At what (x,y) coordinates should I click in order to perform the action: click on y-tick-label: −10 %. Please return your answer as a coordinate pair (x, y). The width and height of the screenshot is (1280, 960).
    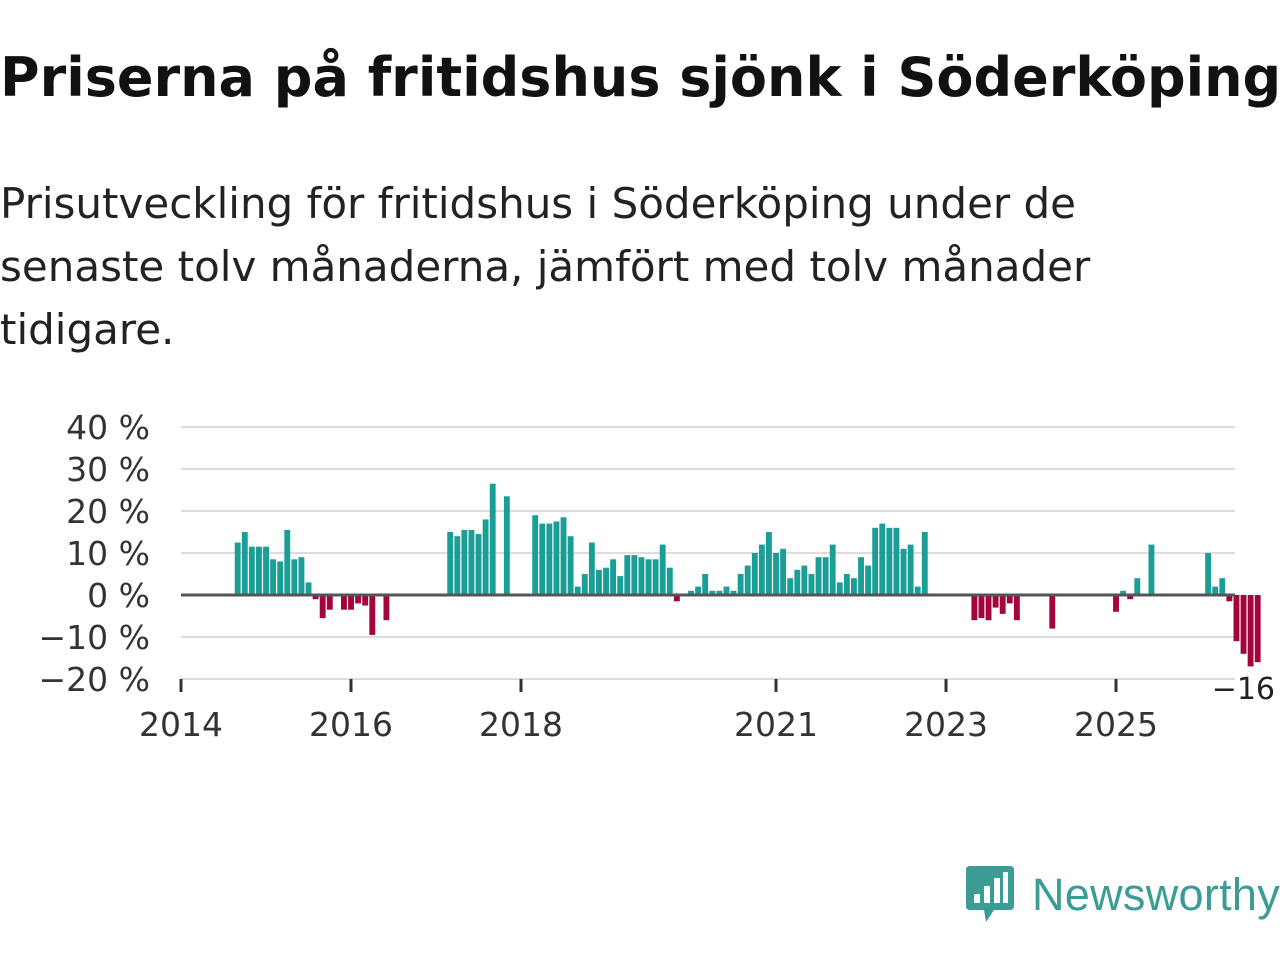
    Looking at the image, I should click on (95, 637).